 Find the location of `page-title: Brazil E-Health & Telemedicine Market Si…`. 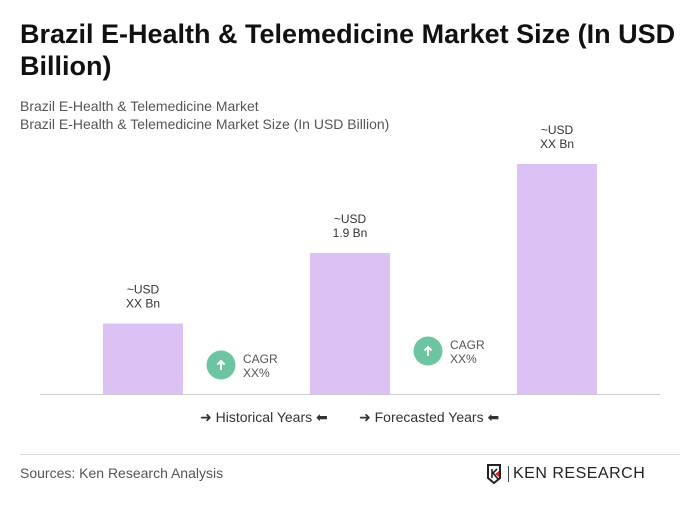

page-title: Brazil E-Health & Telemedicine Market Si… is located at coordinates (348, 50).